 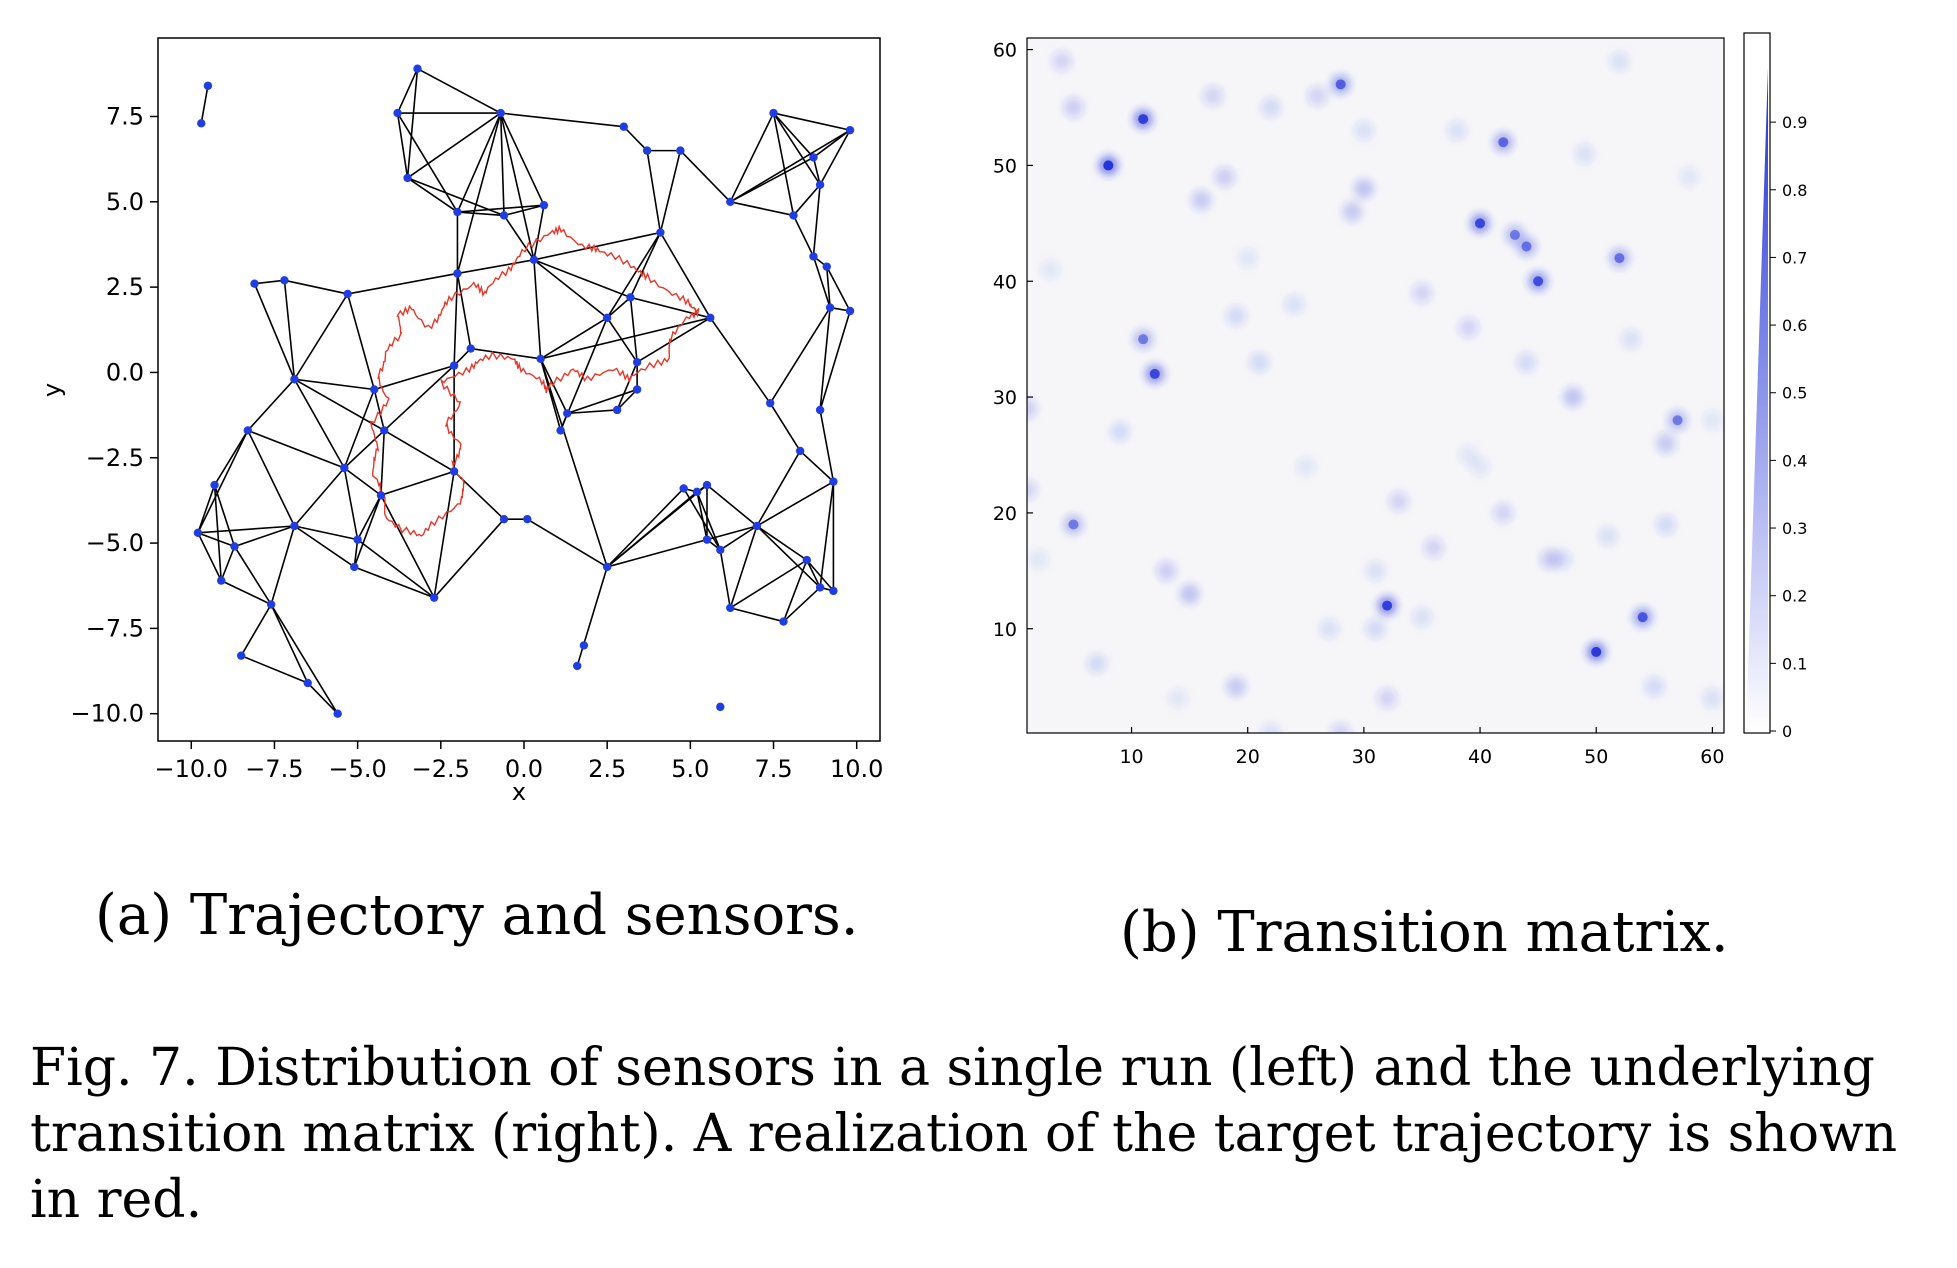 I want to click on colorbar-tick-label: 0.8, so click(x=1794, y=190).